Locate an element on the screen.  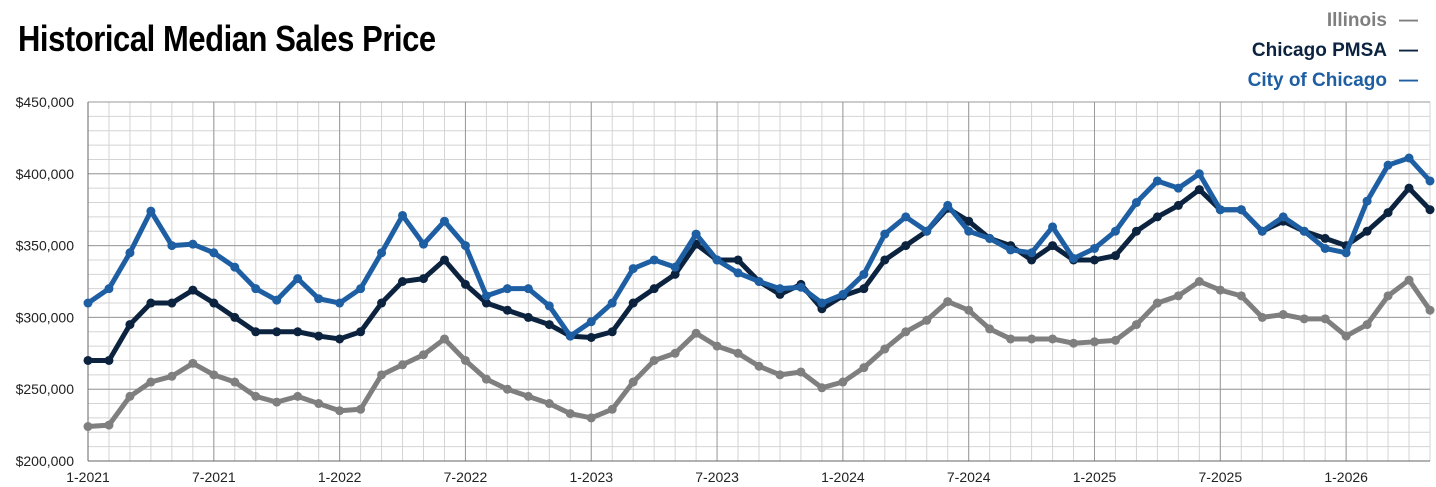
x-tick-label: 1-2024 is located at coordinates (843, 477).